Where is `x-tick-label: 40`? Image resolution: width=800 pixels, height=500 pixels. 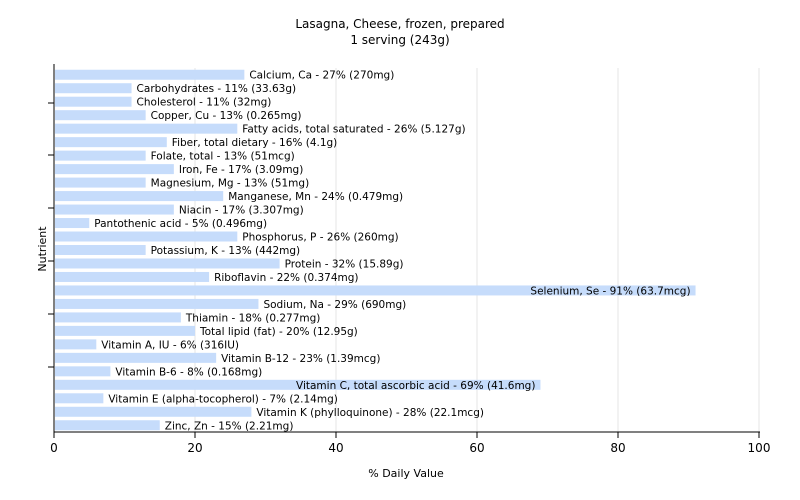
x-tick-label: 40 is located at coordinates (335, 448).